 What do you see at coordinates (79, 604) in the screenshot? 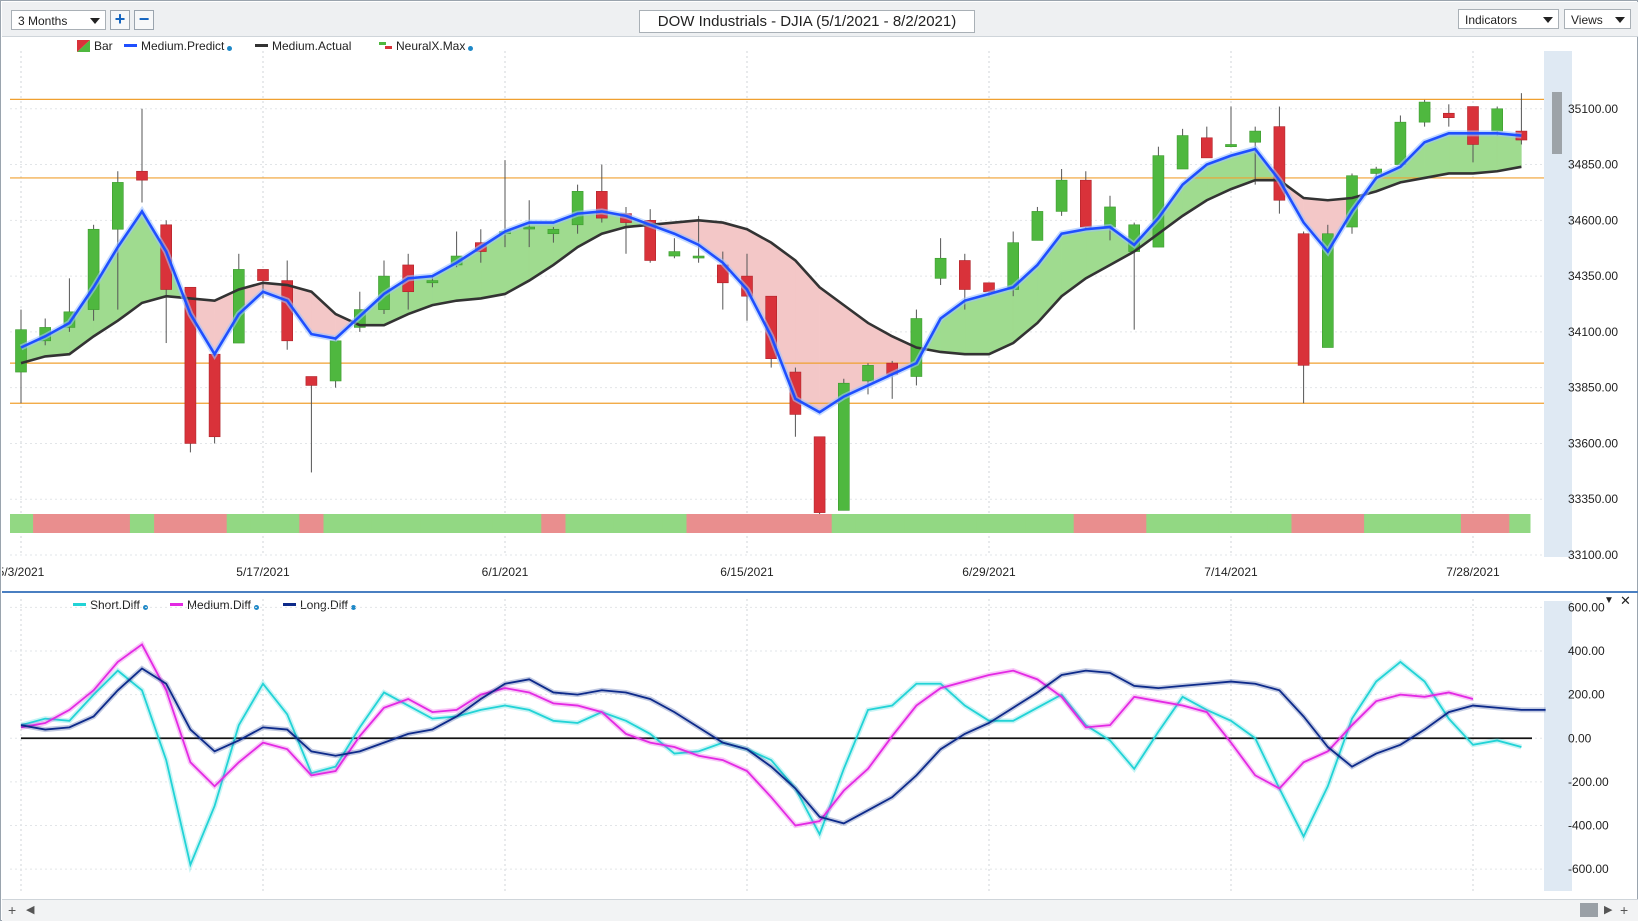
I see `line-swatch-icon` at bounding box center [79, 604].